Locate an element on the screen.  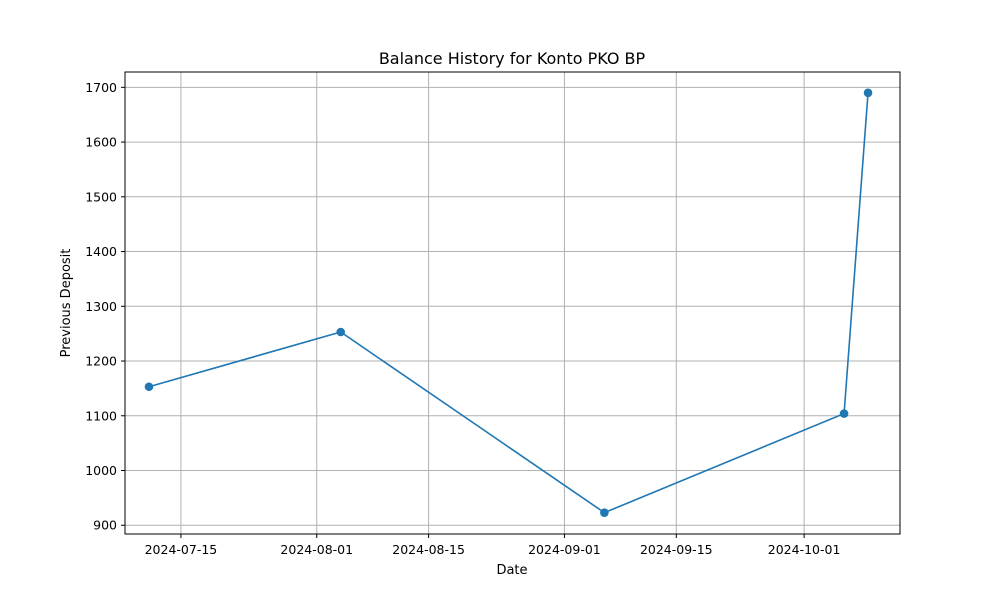
x-axis-label: Date is located at coordinates (511, 570).